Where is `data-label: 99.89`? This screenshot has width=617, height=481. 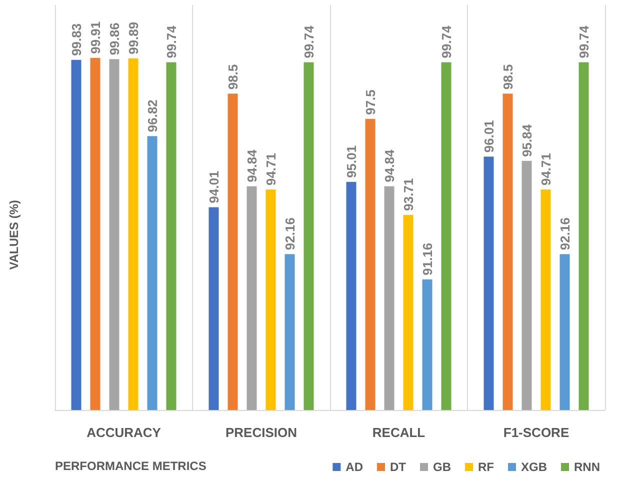
data-label: 99.89 is located at coordinates (133, 38).